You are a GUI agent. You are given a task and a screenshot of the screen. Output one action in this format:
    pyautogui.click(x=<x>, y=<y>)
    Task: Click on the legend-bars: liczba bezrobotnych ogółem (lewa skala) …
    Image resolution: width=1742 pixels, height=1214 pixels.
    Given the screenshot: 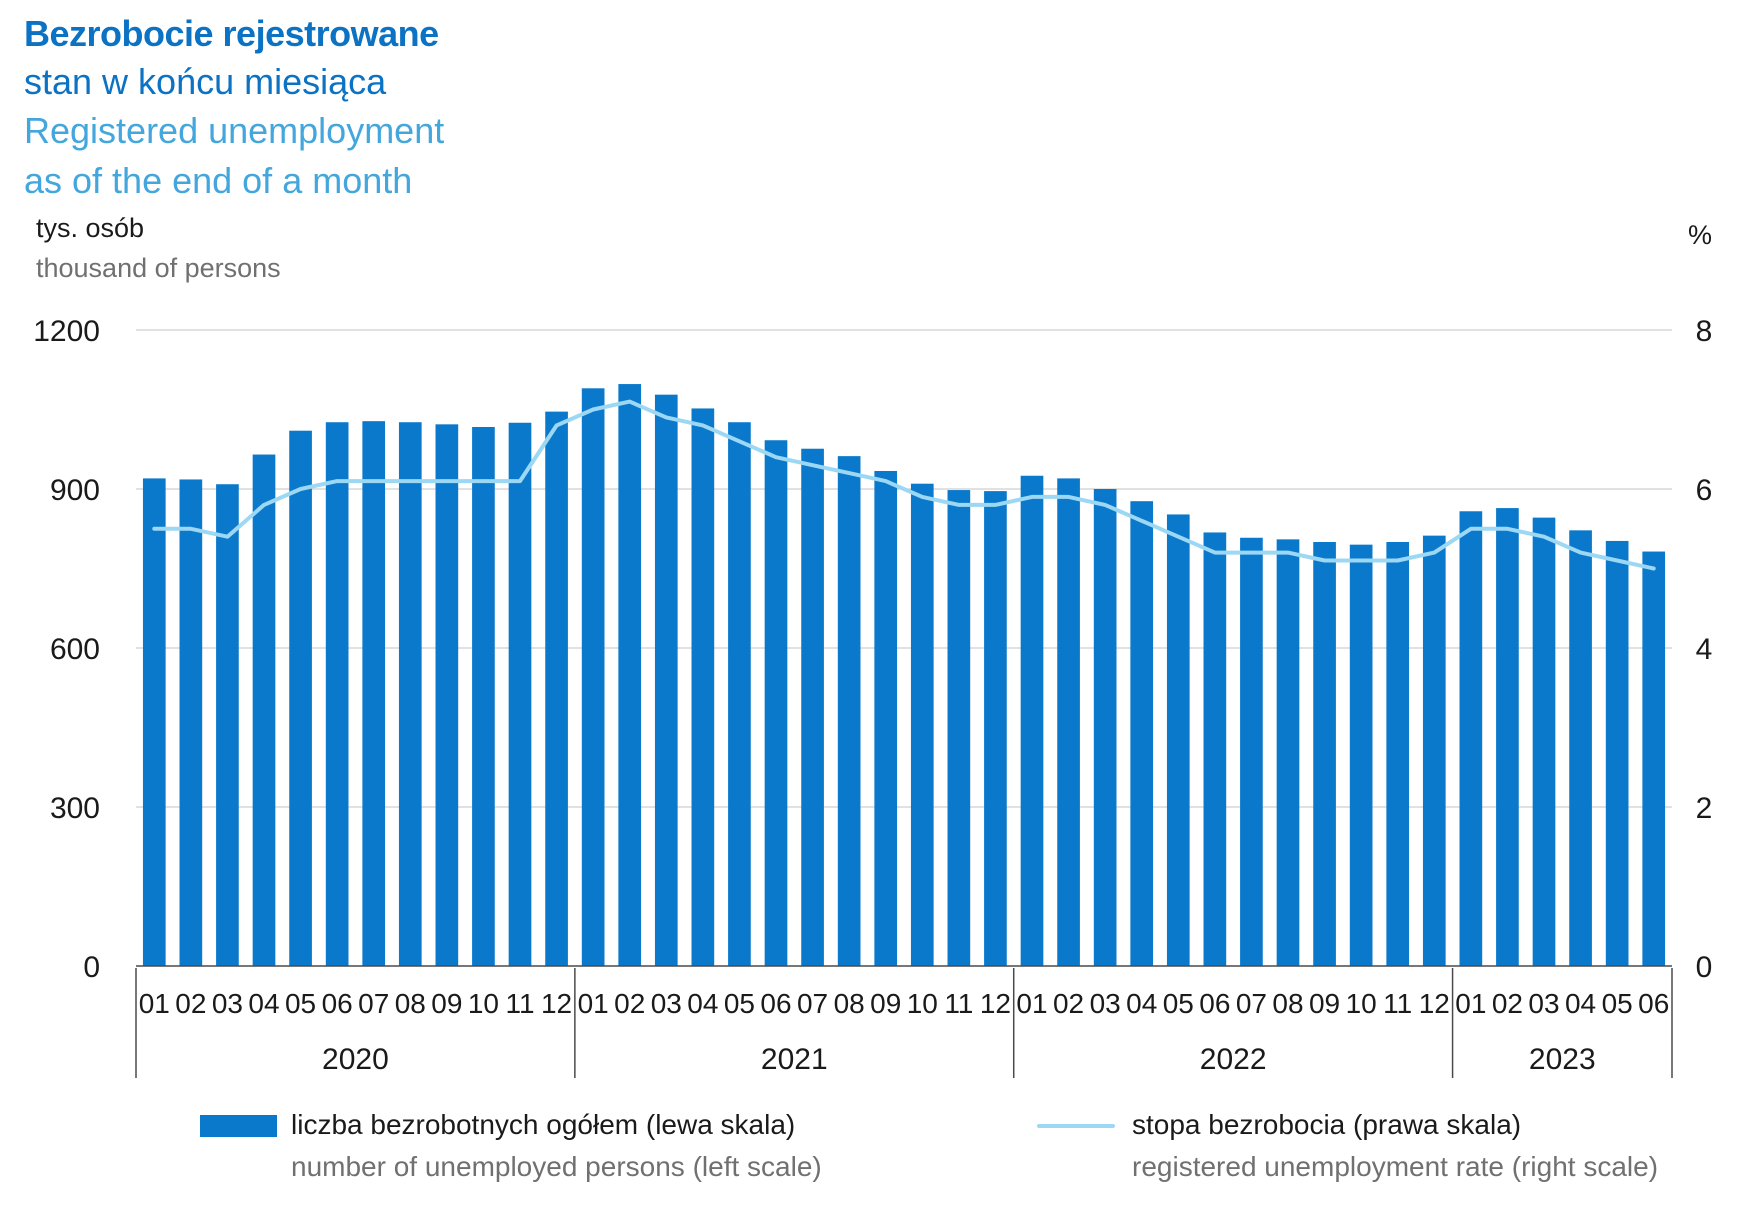 What is the action you would take?
    pyautogui.click(x=556, y=1146)
    